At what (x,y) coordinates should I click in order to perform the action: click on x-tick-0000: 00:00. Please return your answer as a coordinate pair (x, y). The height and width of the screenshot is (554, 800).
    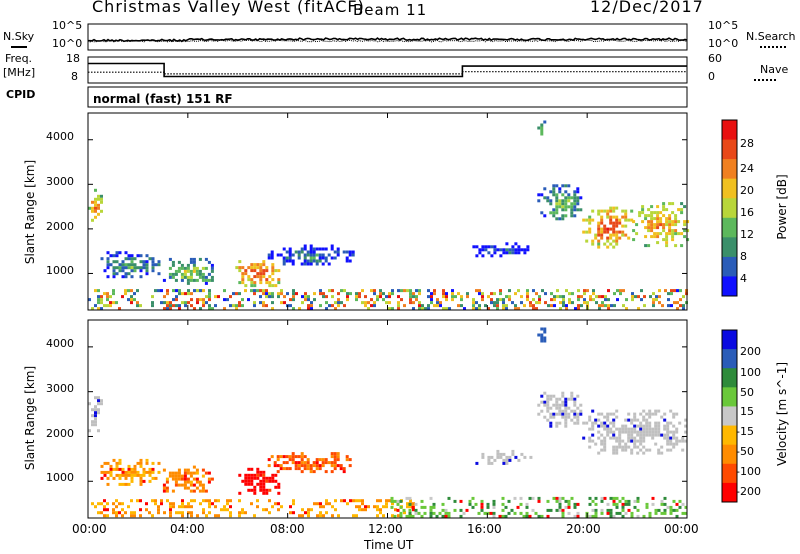
    Looking at the image, I should click on (89, 529).